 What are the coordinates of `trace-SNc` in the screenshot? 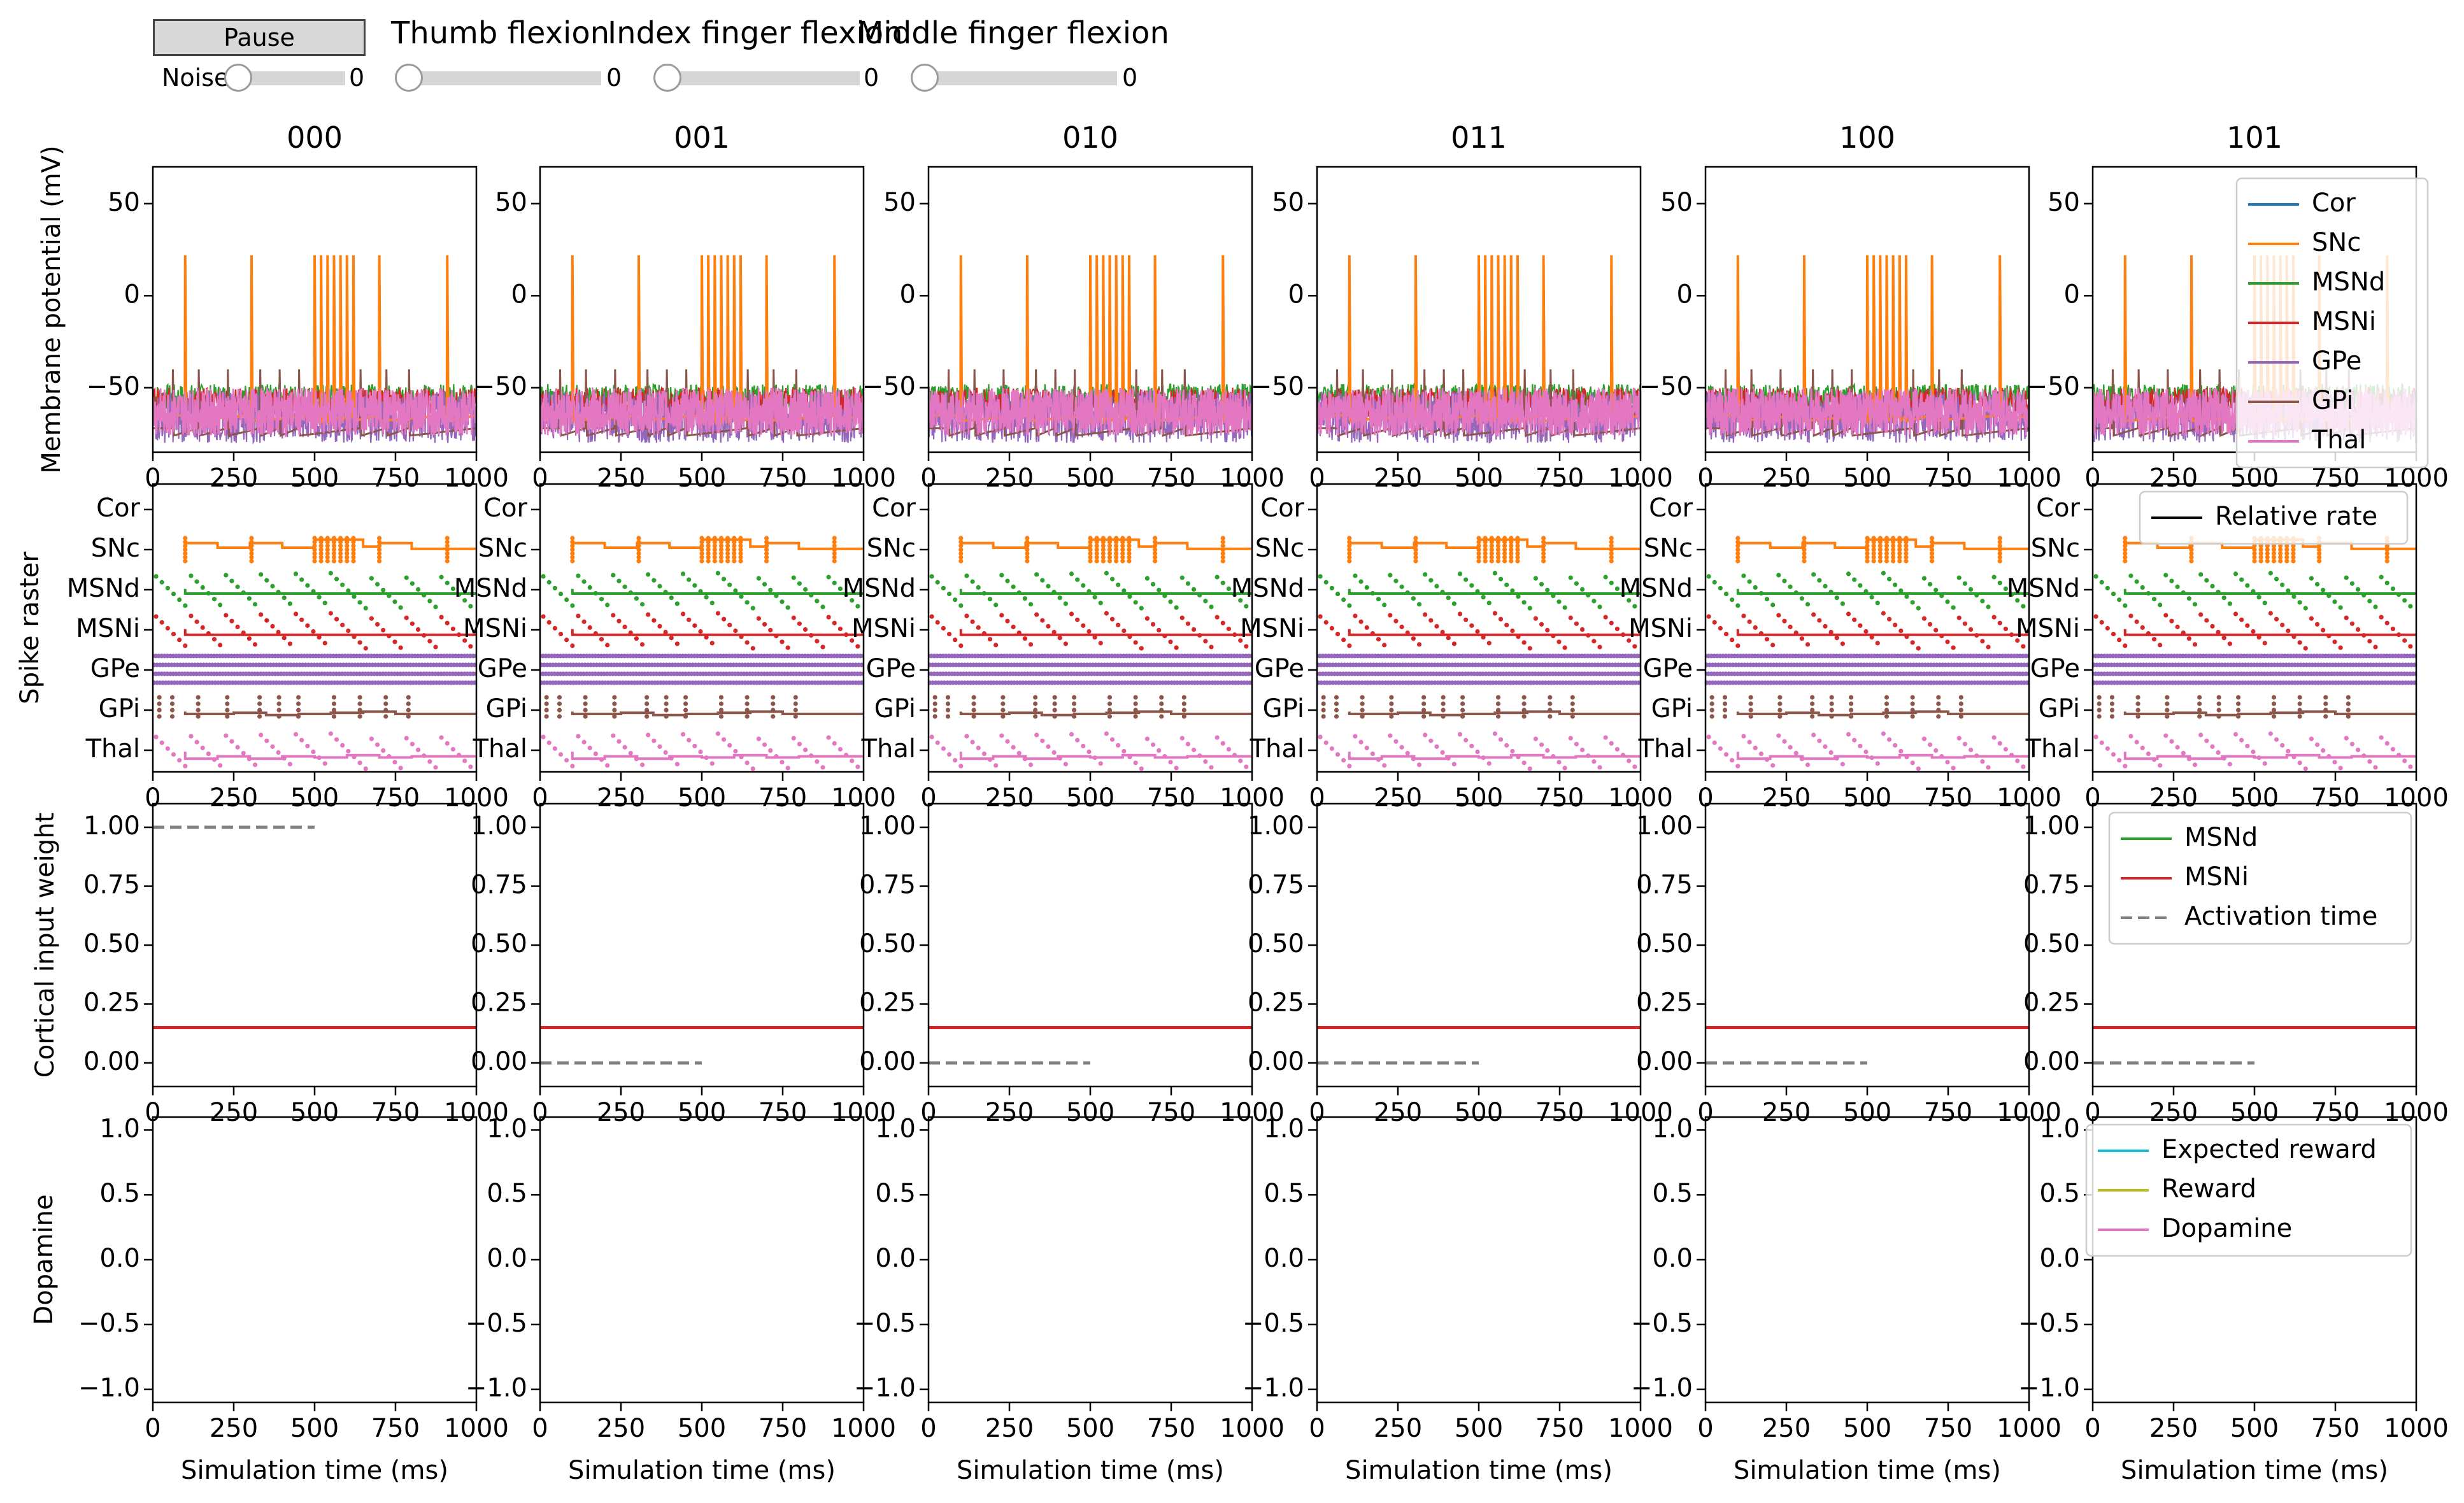 It's located at (1479, 340).